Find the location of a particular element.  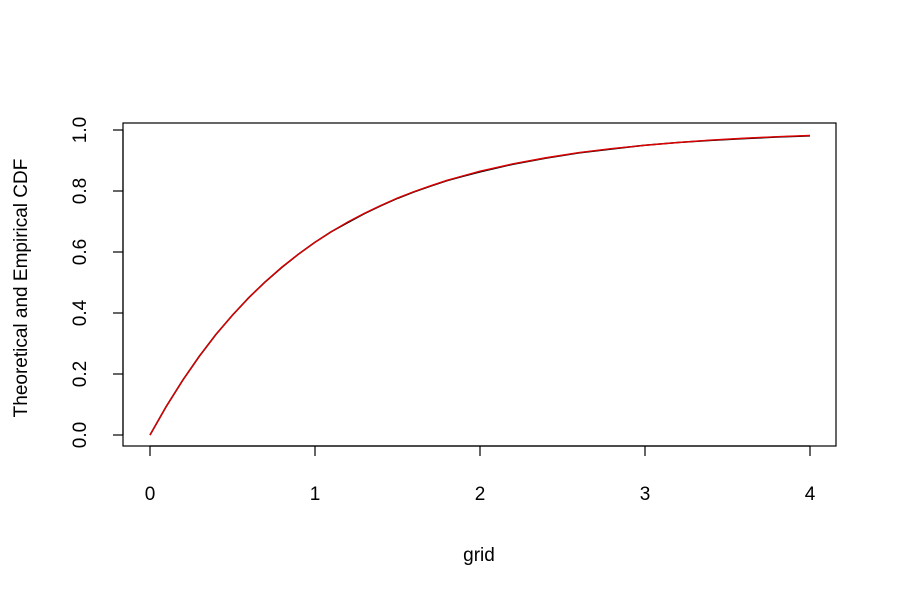

y-tick-label: 1.0 is located at coordinates (80, 130).